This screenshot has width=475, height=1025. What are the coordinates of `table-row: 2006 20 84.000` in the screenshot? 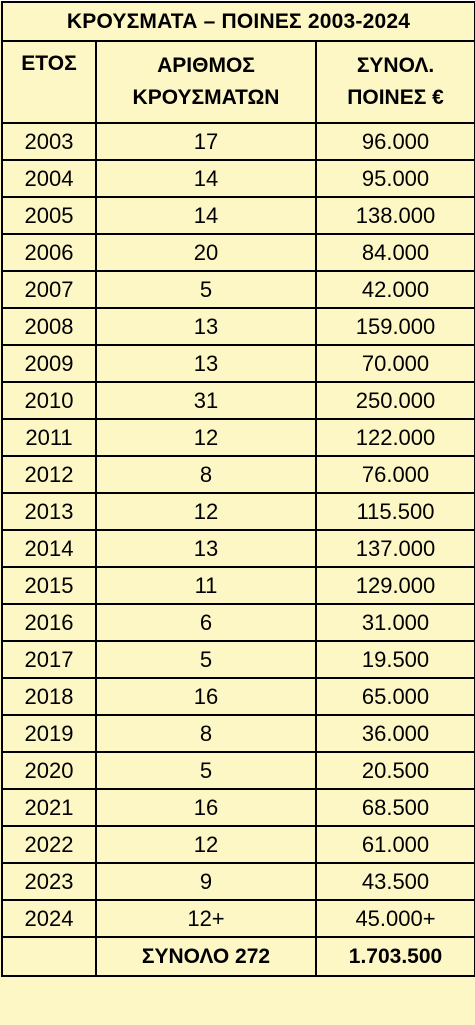 It's located at (238, 252).